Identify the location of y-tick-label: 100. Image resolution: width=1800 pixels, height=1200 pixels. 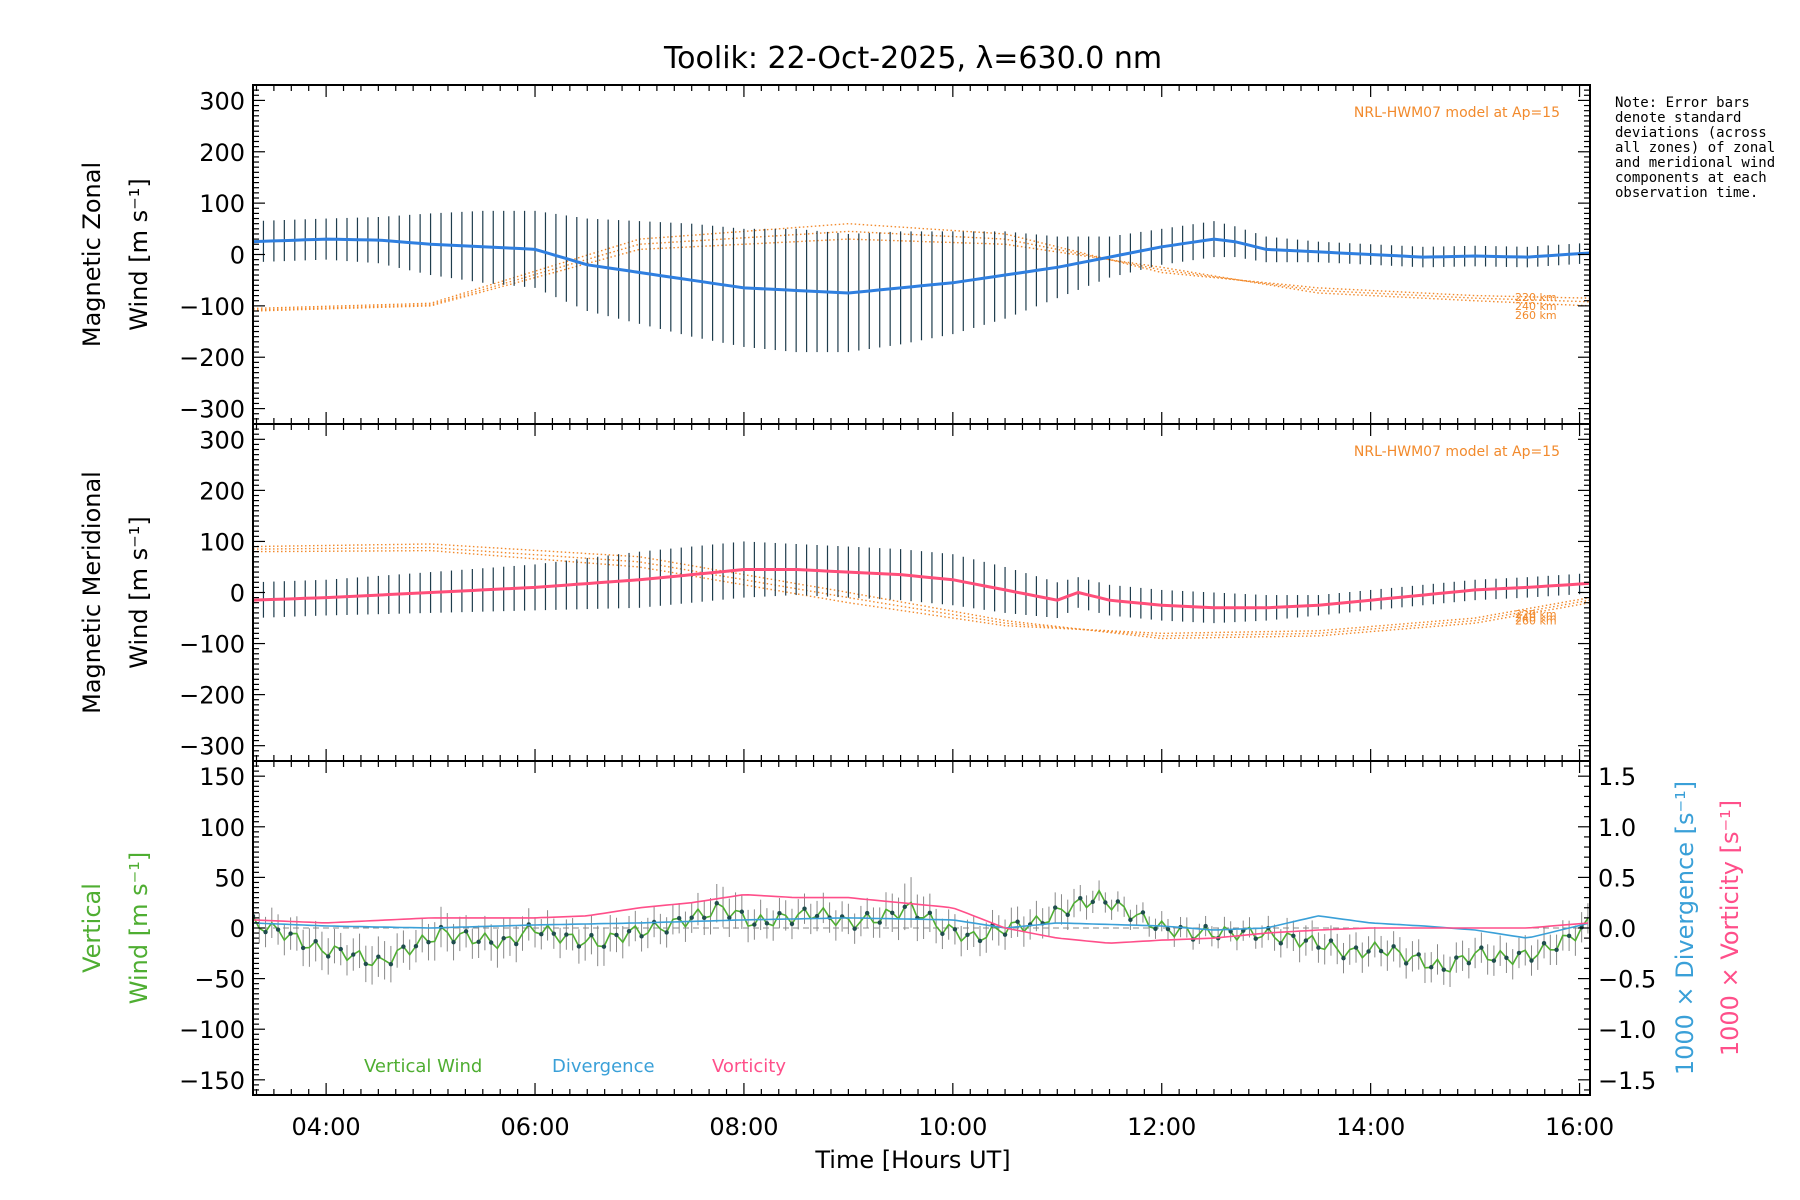
(222, 542).